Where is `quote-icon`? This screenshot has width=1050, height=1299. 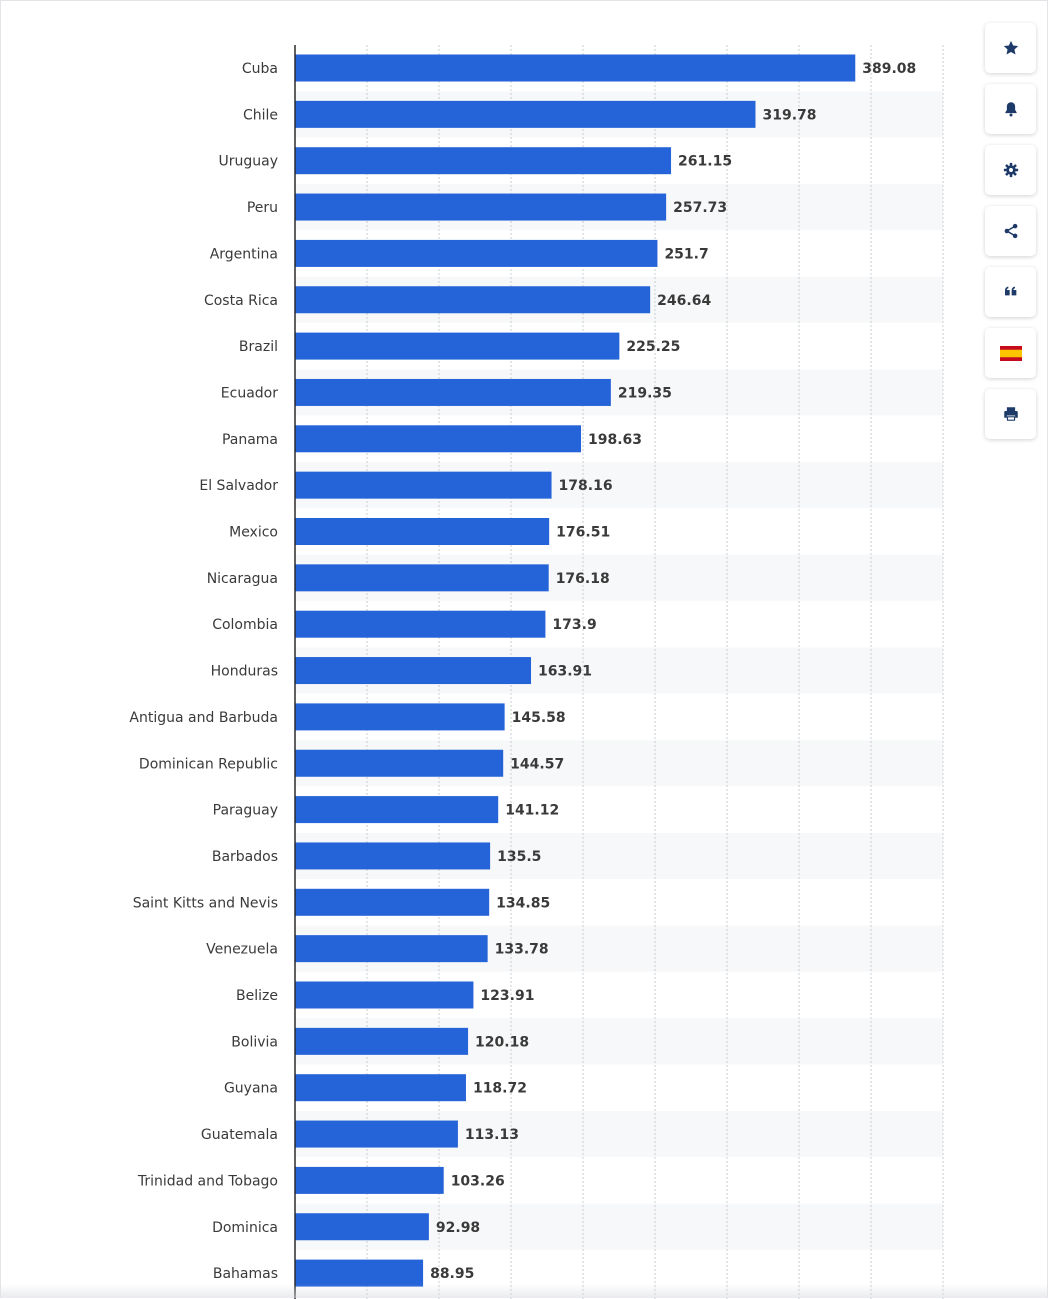
quote-icon is located at coordinates (1010, 291).